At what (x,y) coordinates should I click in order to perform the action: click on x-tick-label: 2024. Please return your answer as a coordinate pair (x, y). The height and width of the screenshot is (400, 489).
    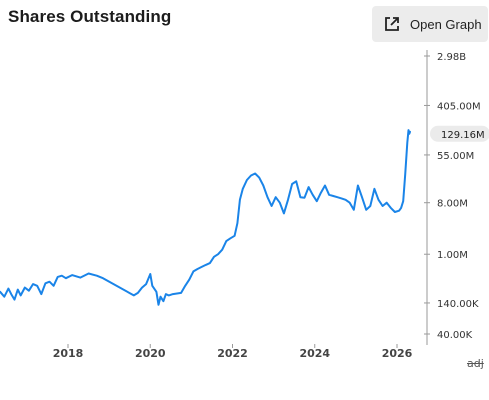
    Looking at the image, I should click on (314, 353).